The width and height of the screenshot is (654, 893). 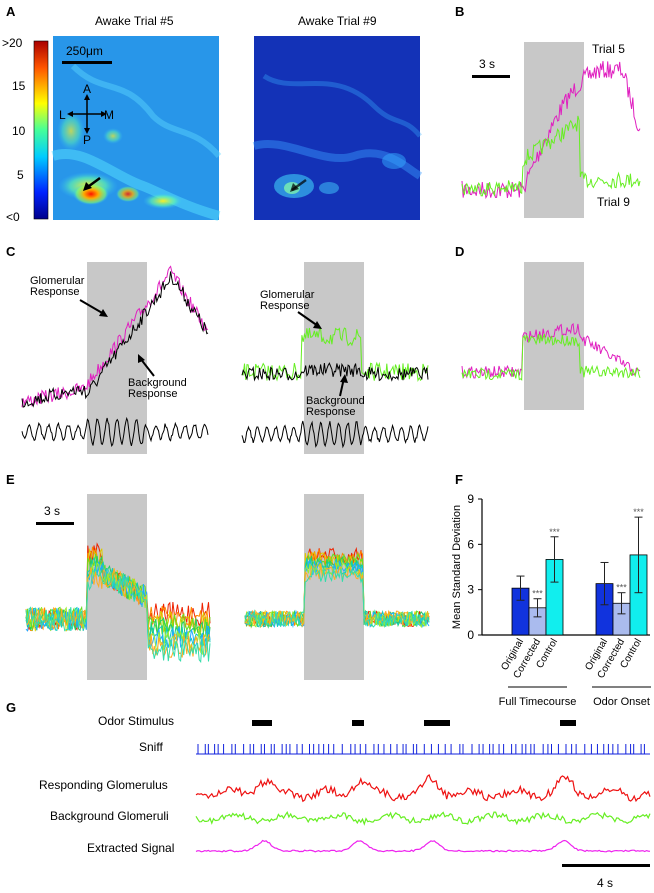 I want to click on f-group-label-1: Odor Onset, so click(x=621, y=702).